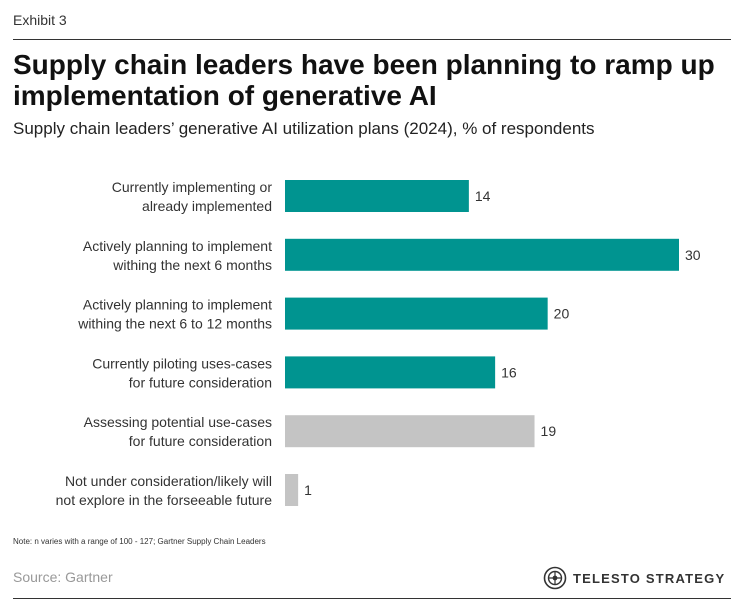 Image resolution: width=745 pixels, height=610 pixels. Describe the element at coordinates (649, 578) in the screenshot. I see `brand-name: TELESTO STRATEGY` at that location.